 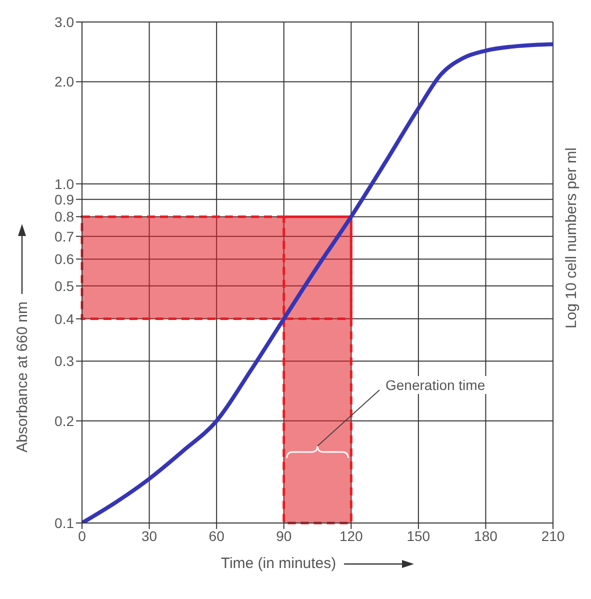 I want to click on y-tick-label: 0.3, so click(x=64, y=361).